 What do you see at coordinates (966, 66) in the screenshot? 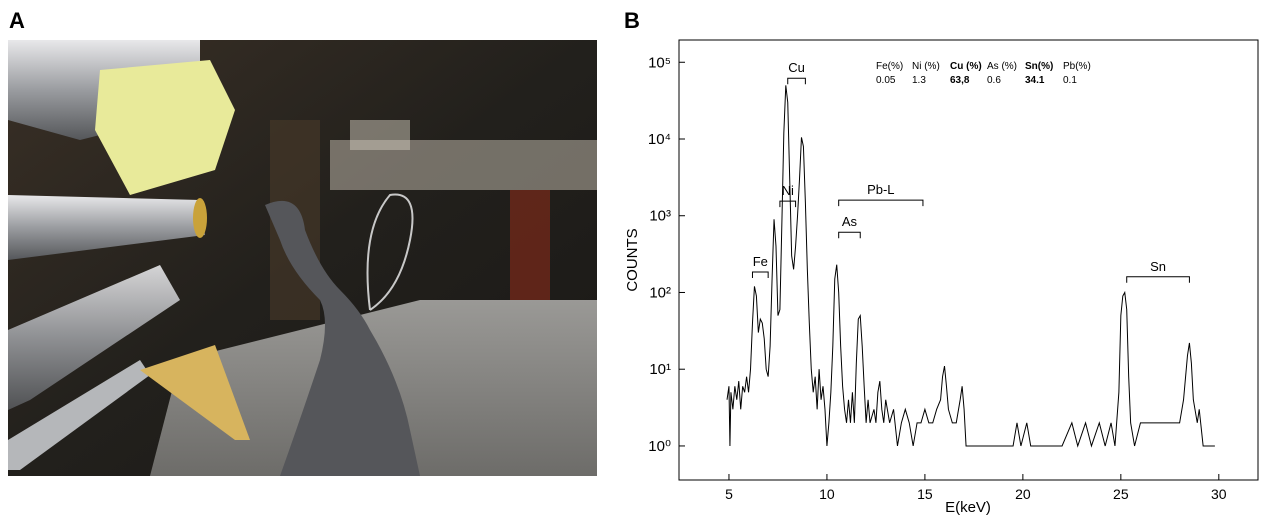
I see `composition-header: Cu (%)` at bounding box center [966, 66].